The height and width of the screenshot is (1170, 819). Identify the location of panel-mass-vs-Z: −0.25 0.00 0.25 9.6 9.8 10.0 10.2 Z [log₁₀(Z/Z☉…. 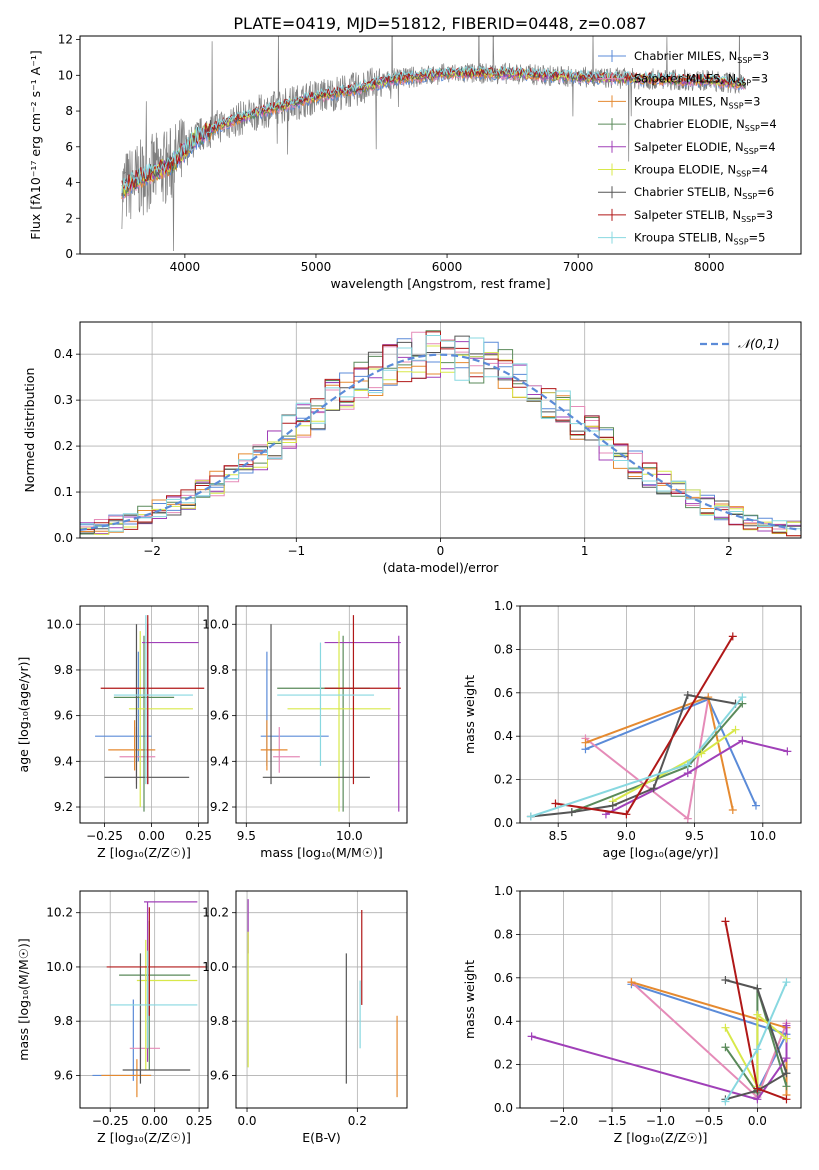
(114, 1017).